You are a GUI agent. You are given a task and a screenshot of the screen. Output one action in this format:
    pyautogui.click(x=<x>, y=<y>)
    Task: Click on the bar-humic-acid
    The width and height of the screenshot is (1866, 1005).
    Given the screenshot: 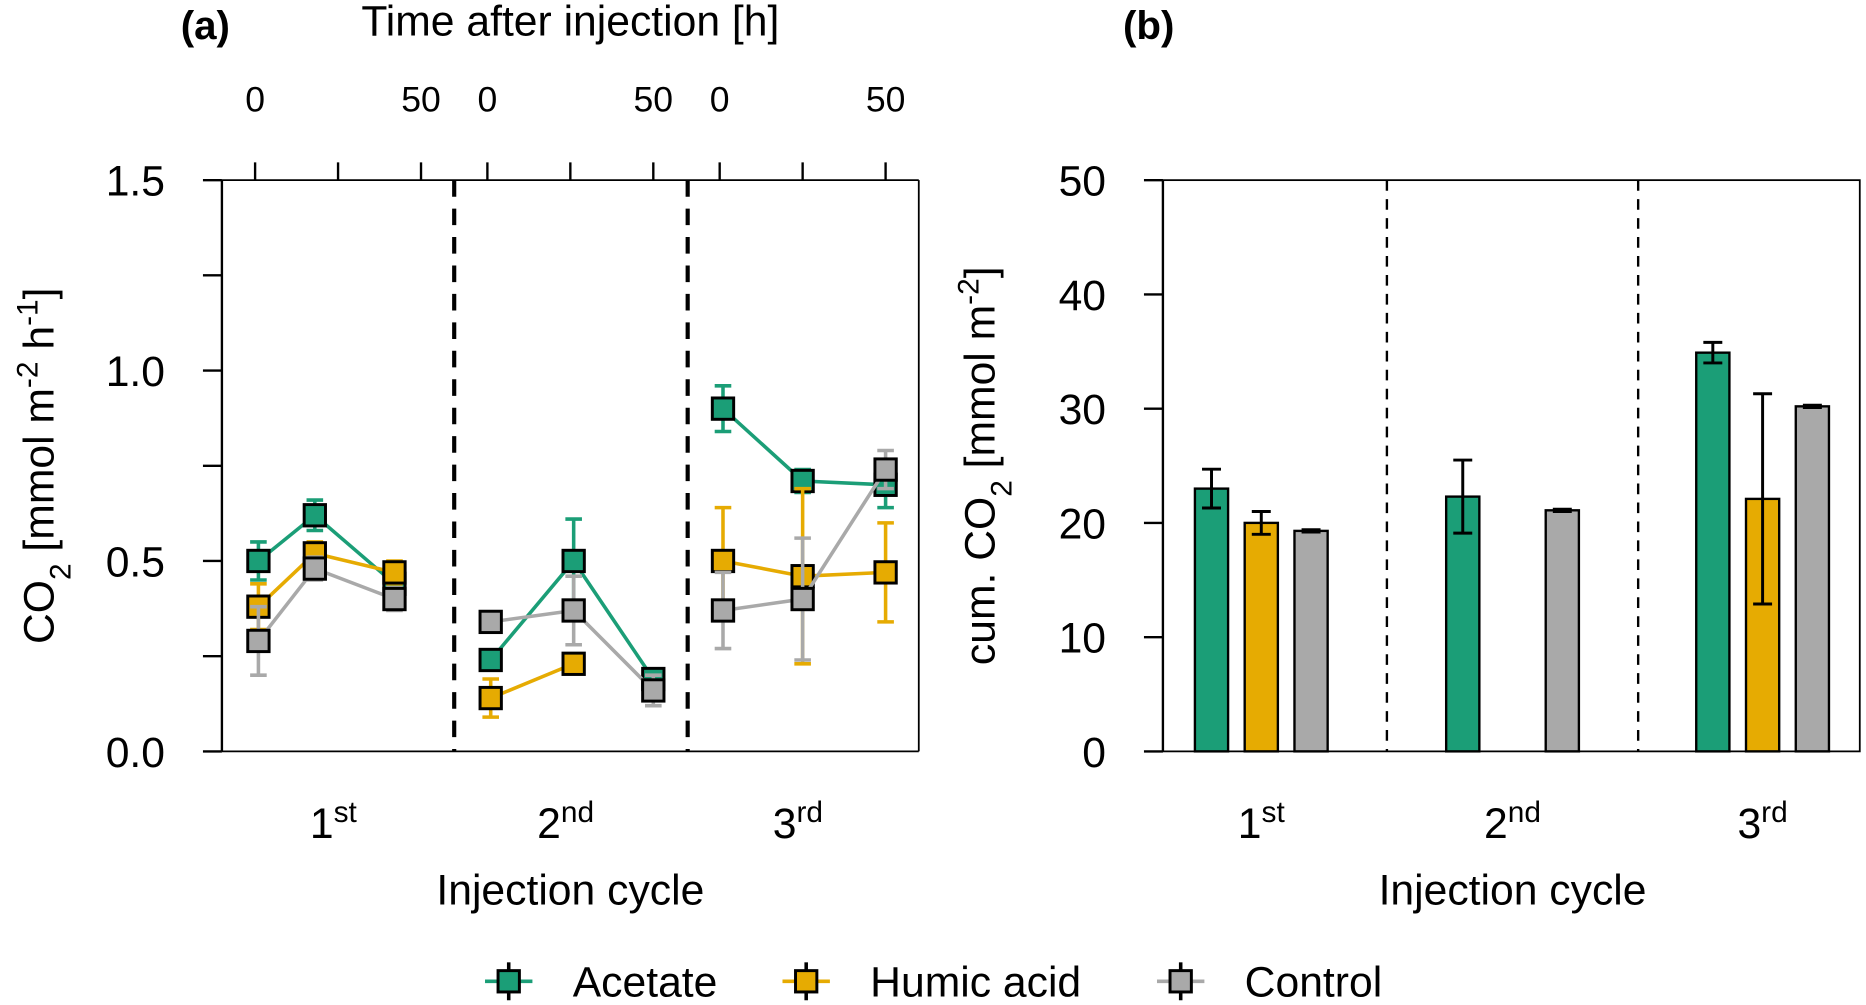 What is the action you would take?
    pyautogui.click(x=1261, y=637)
    